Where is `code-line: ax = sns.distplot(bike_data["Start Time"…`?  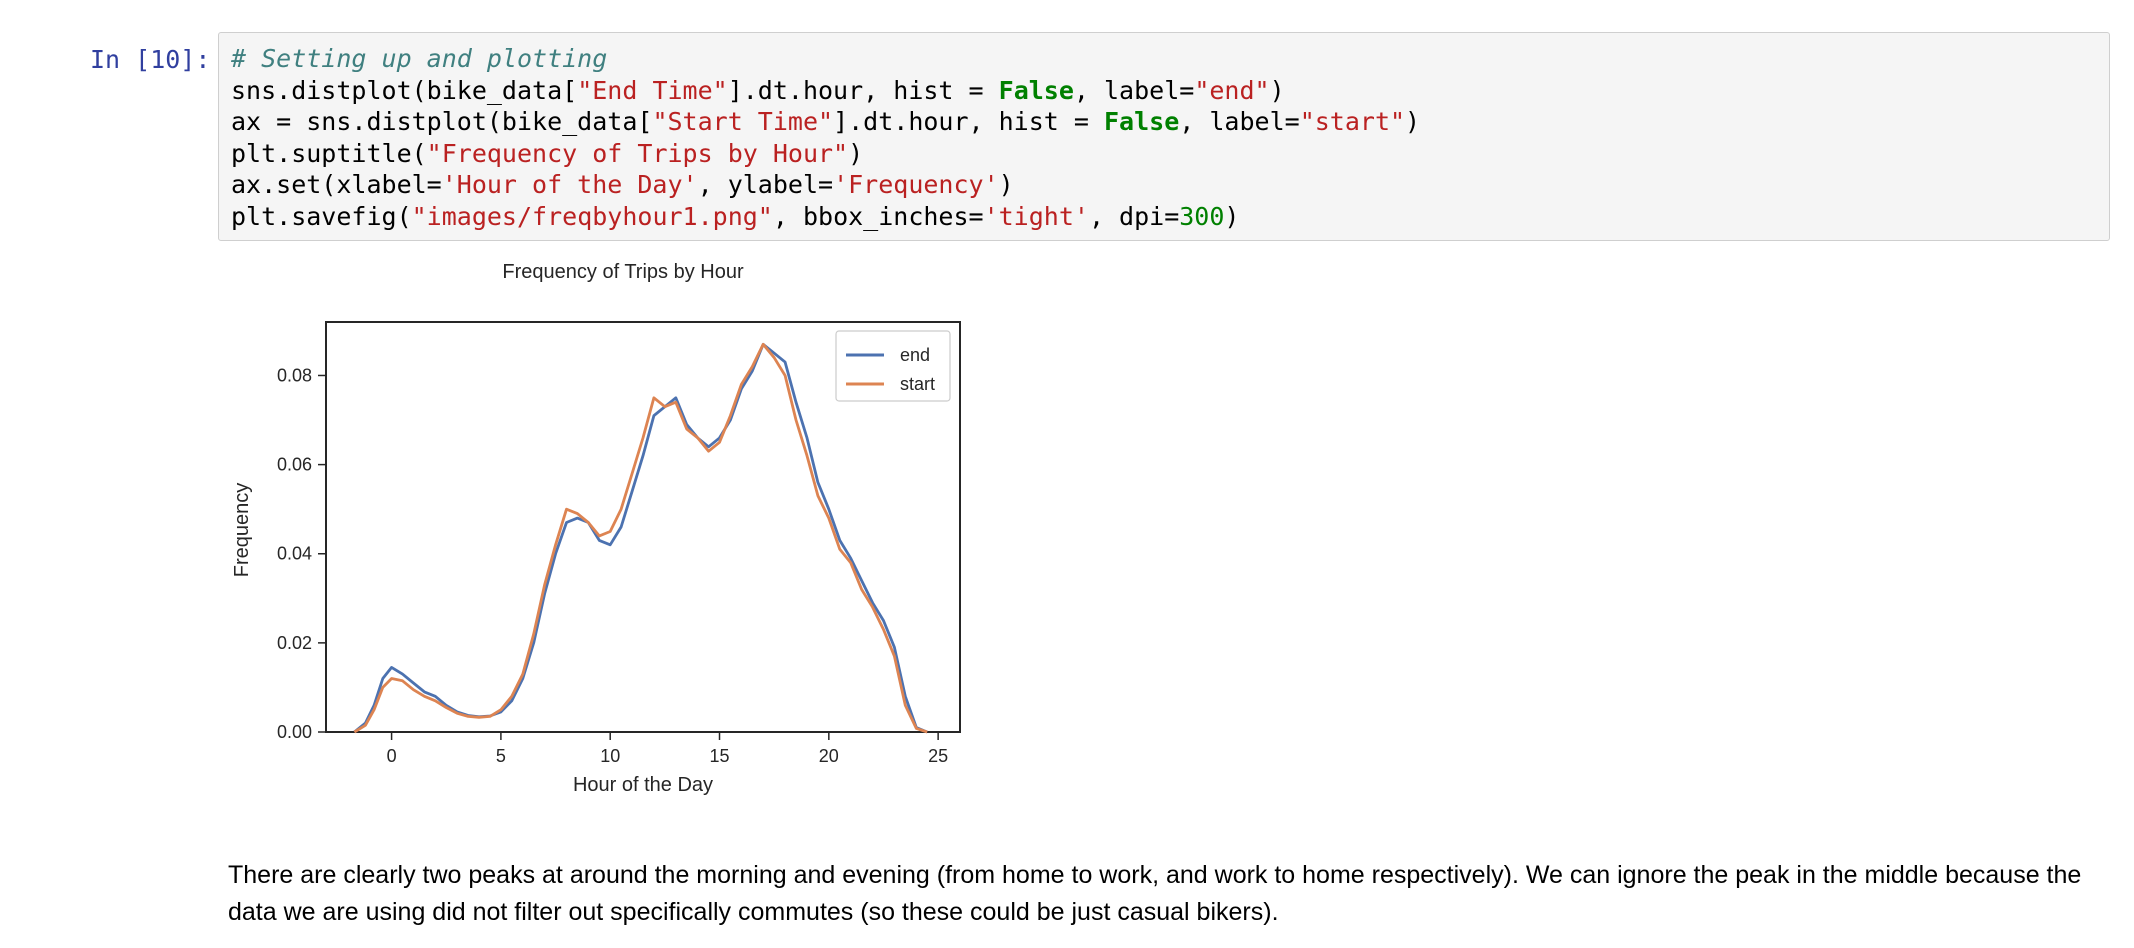 code-line: ax = sns.distplot(bike_data["Start Time"… is located at coordinates (825, 121).